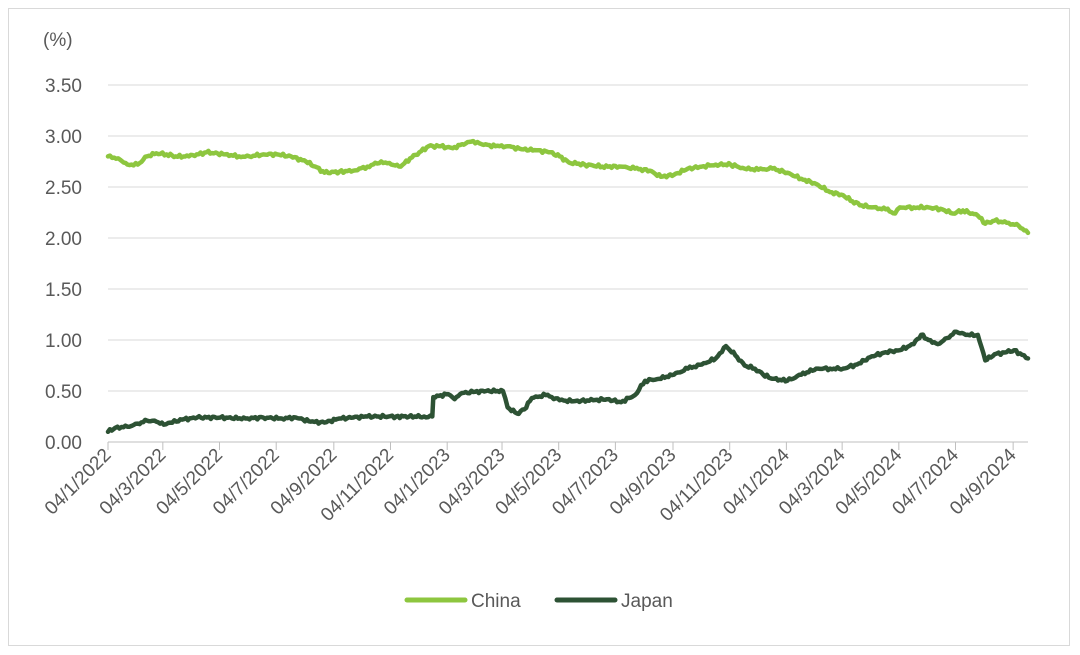 The image size is (1080, 655). Describe the element at coordinates (63, 443) in the screenshot. I see `y-tick-label: 0.00` at that location.